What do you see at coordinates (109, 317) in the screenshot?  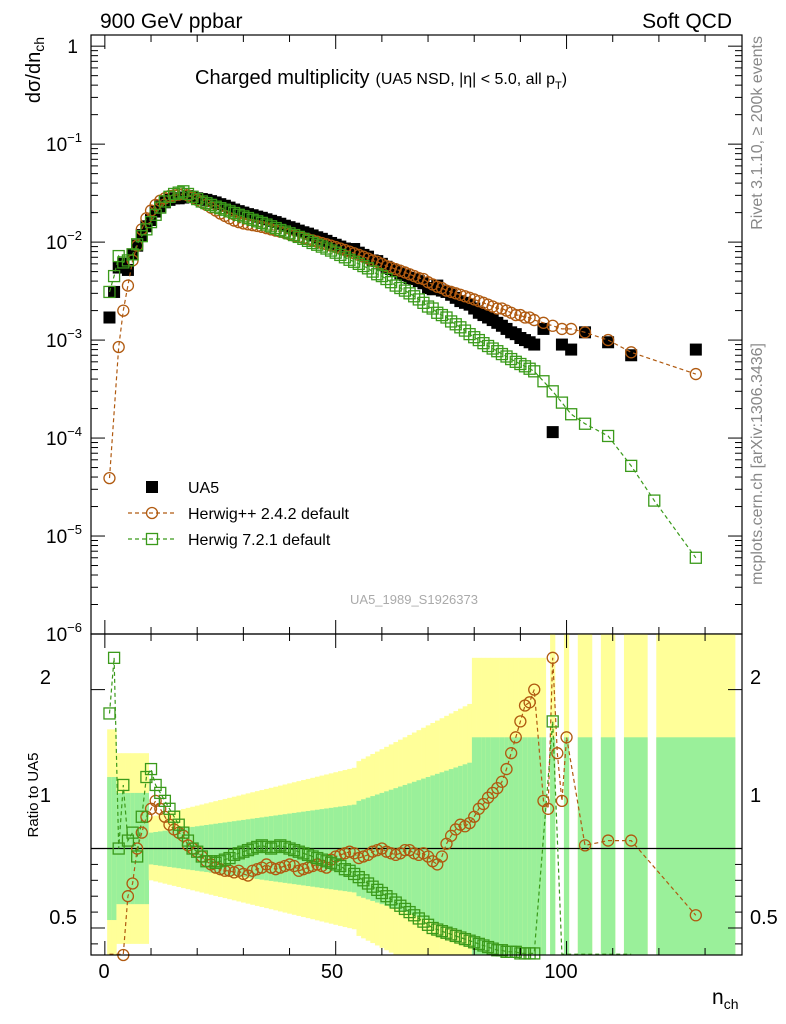 I see `ua5-data-point` at bounding box center [109, 317].